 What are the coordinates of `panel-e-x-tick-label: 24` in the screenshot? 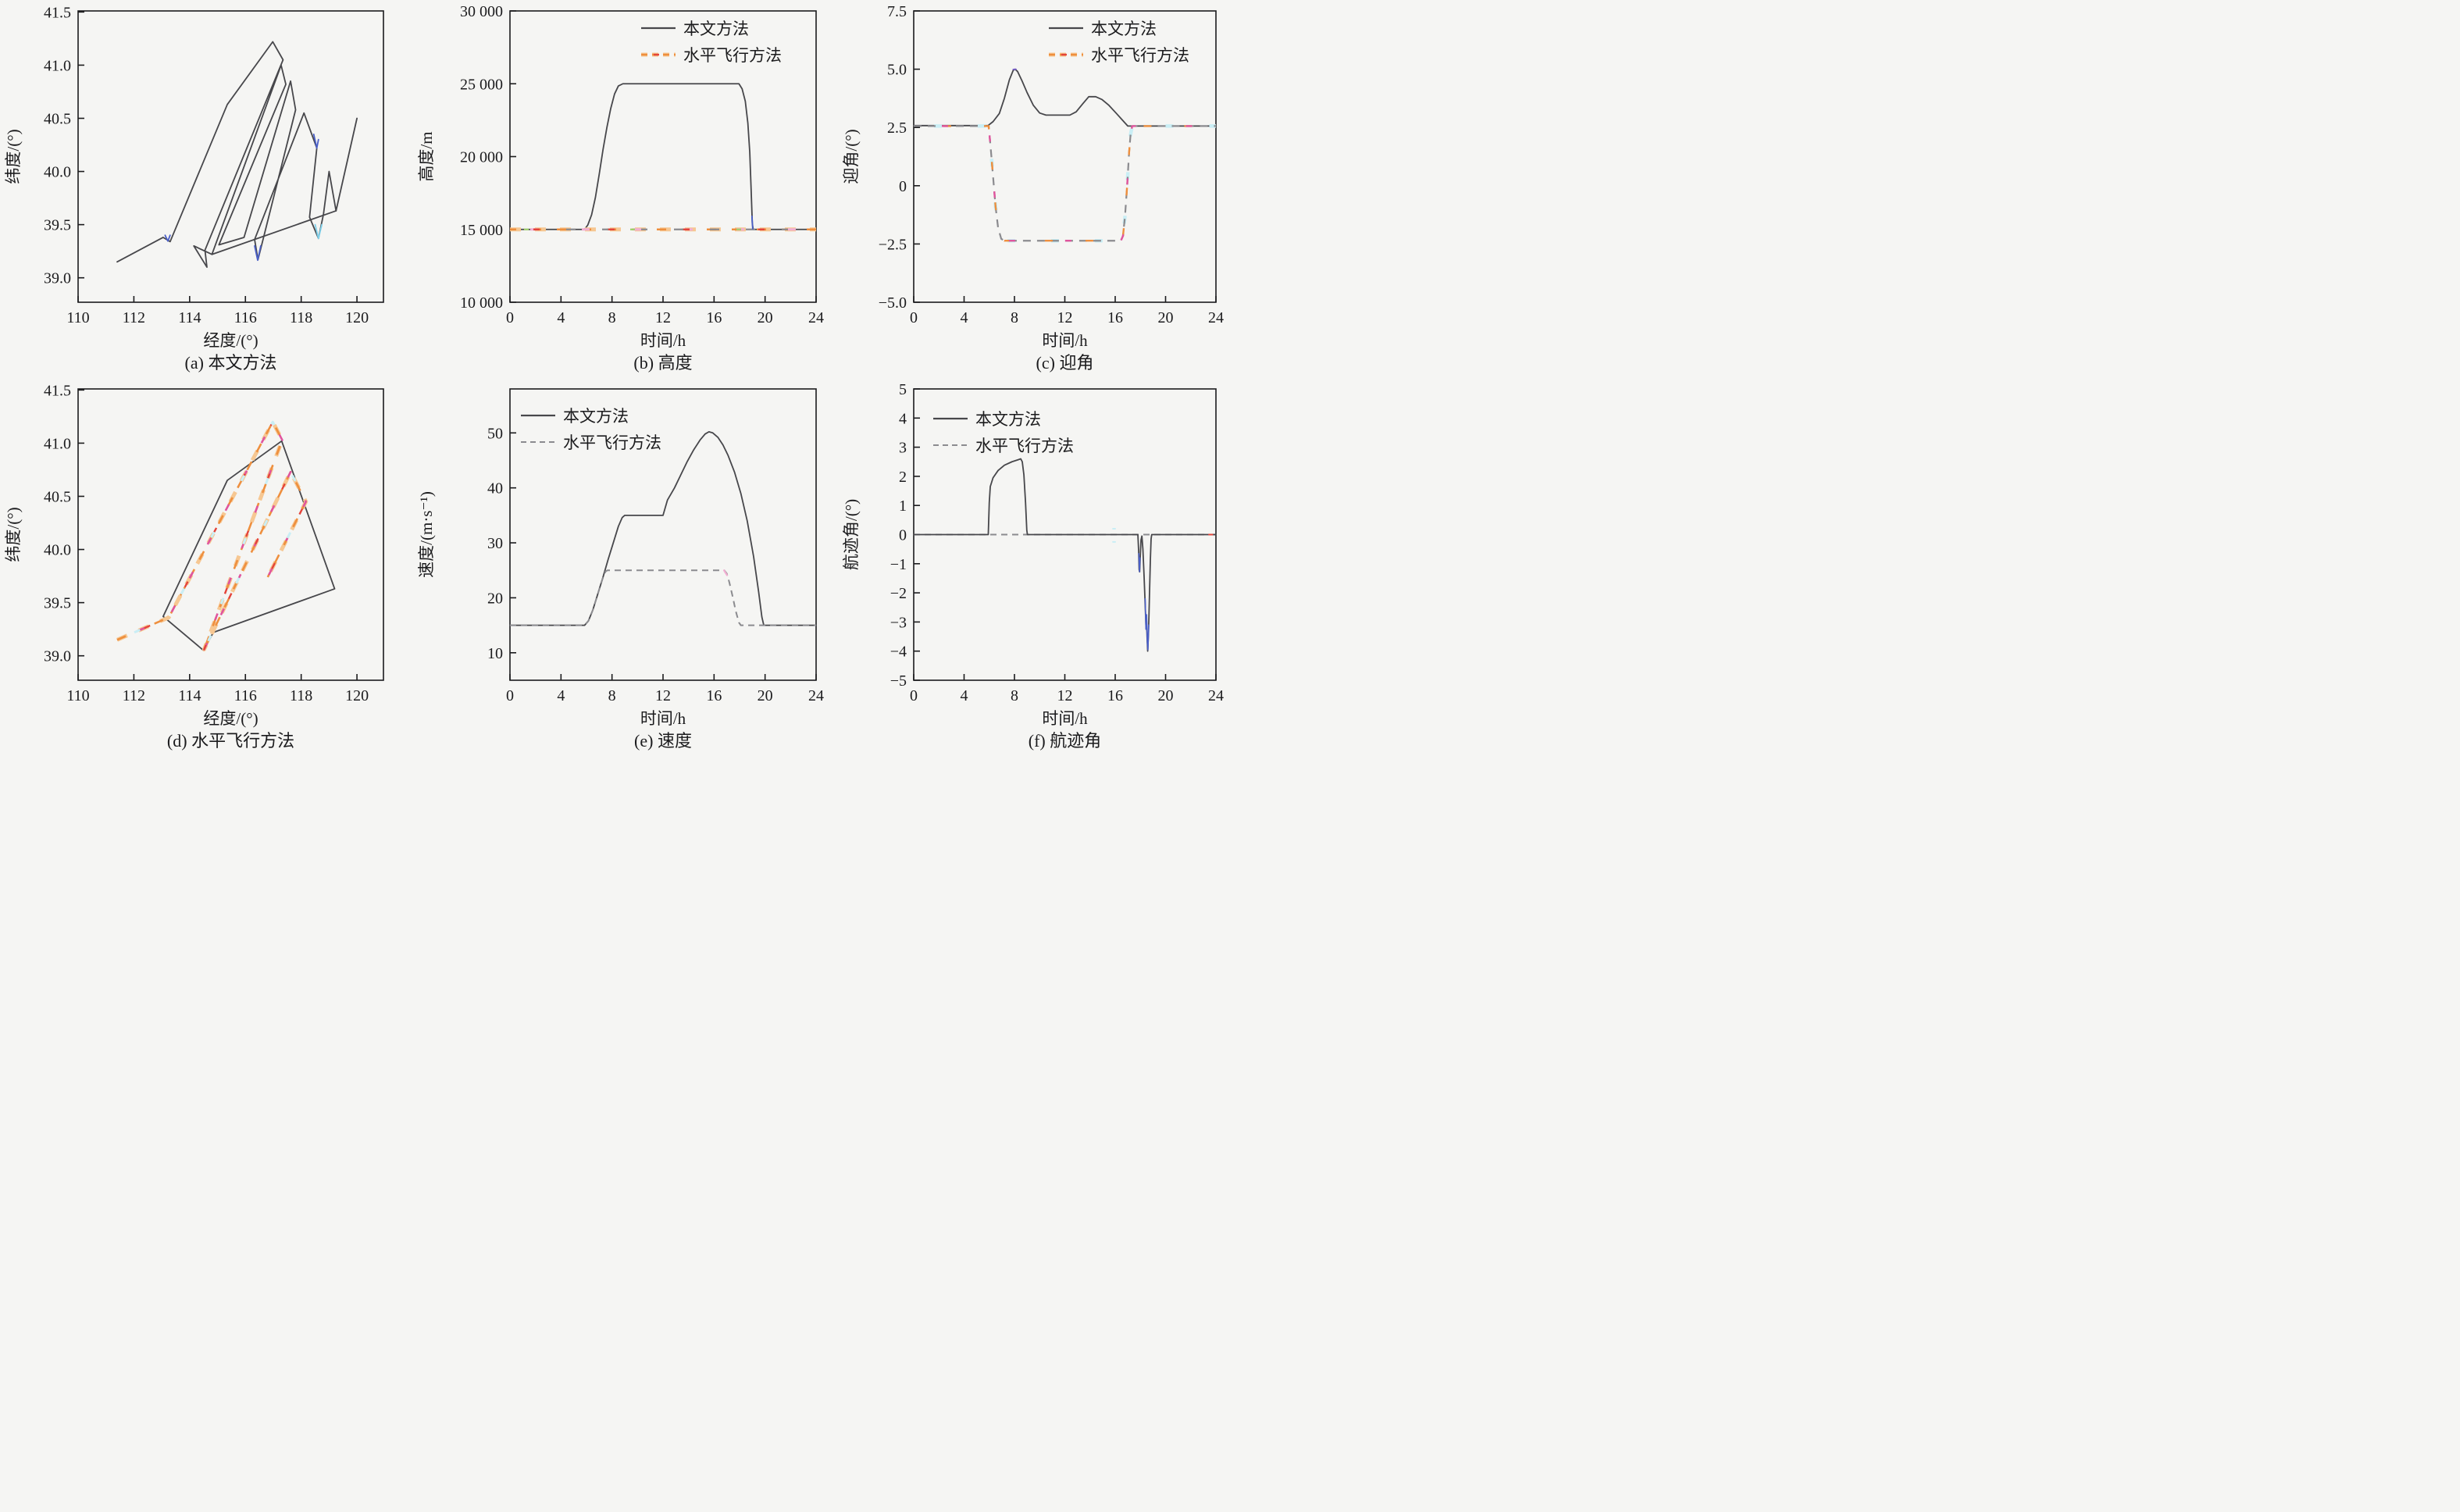 It's located at (816, 695).